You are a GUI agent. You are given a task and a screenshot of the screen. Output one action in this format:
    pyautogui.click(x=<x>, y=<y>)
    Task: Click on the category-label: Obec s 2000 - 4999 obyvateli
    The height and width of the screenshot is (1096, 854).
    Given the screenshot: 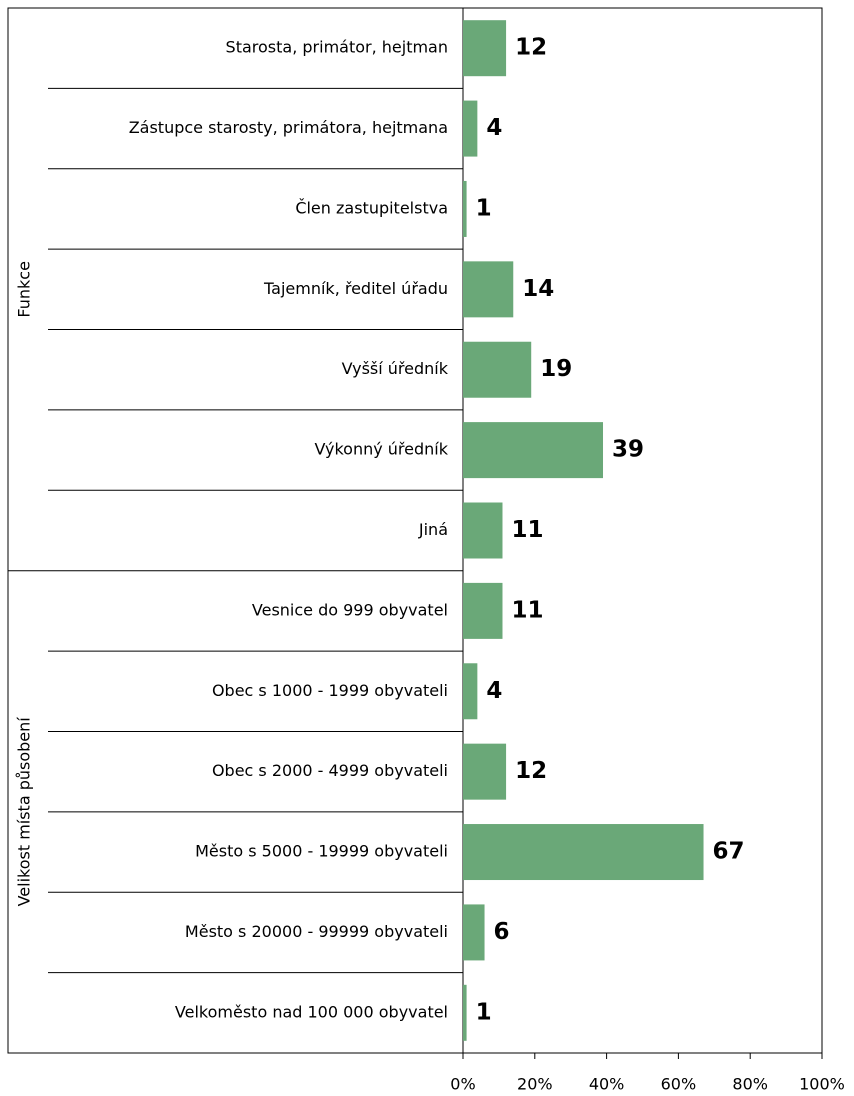 What is the action you would take?
    pyautogui.click(x=330, y=770)
    